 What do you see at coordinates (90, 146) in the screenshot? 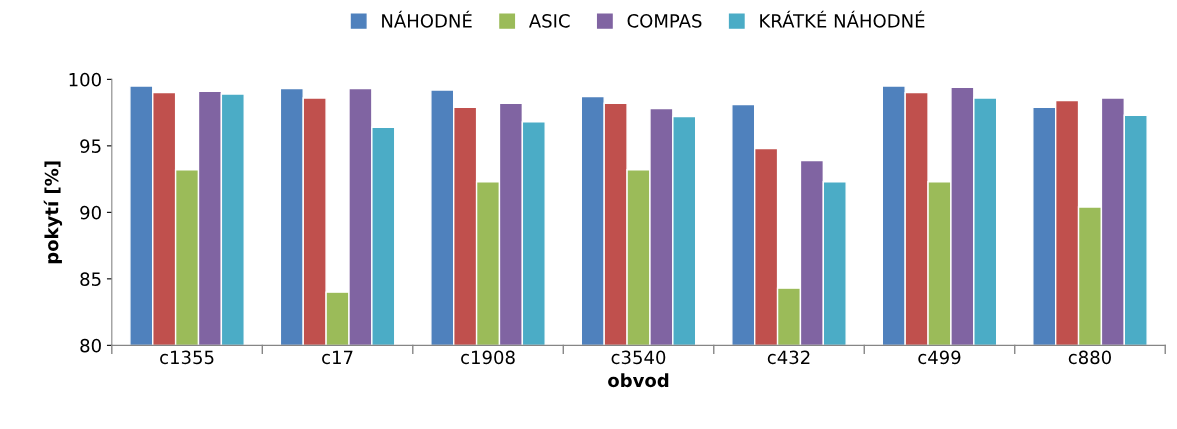
I see `y-tick-label: 95` at bounding box center [90, 146].